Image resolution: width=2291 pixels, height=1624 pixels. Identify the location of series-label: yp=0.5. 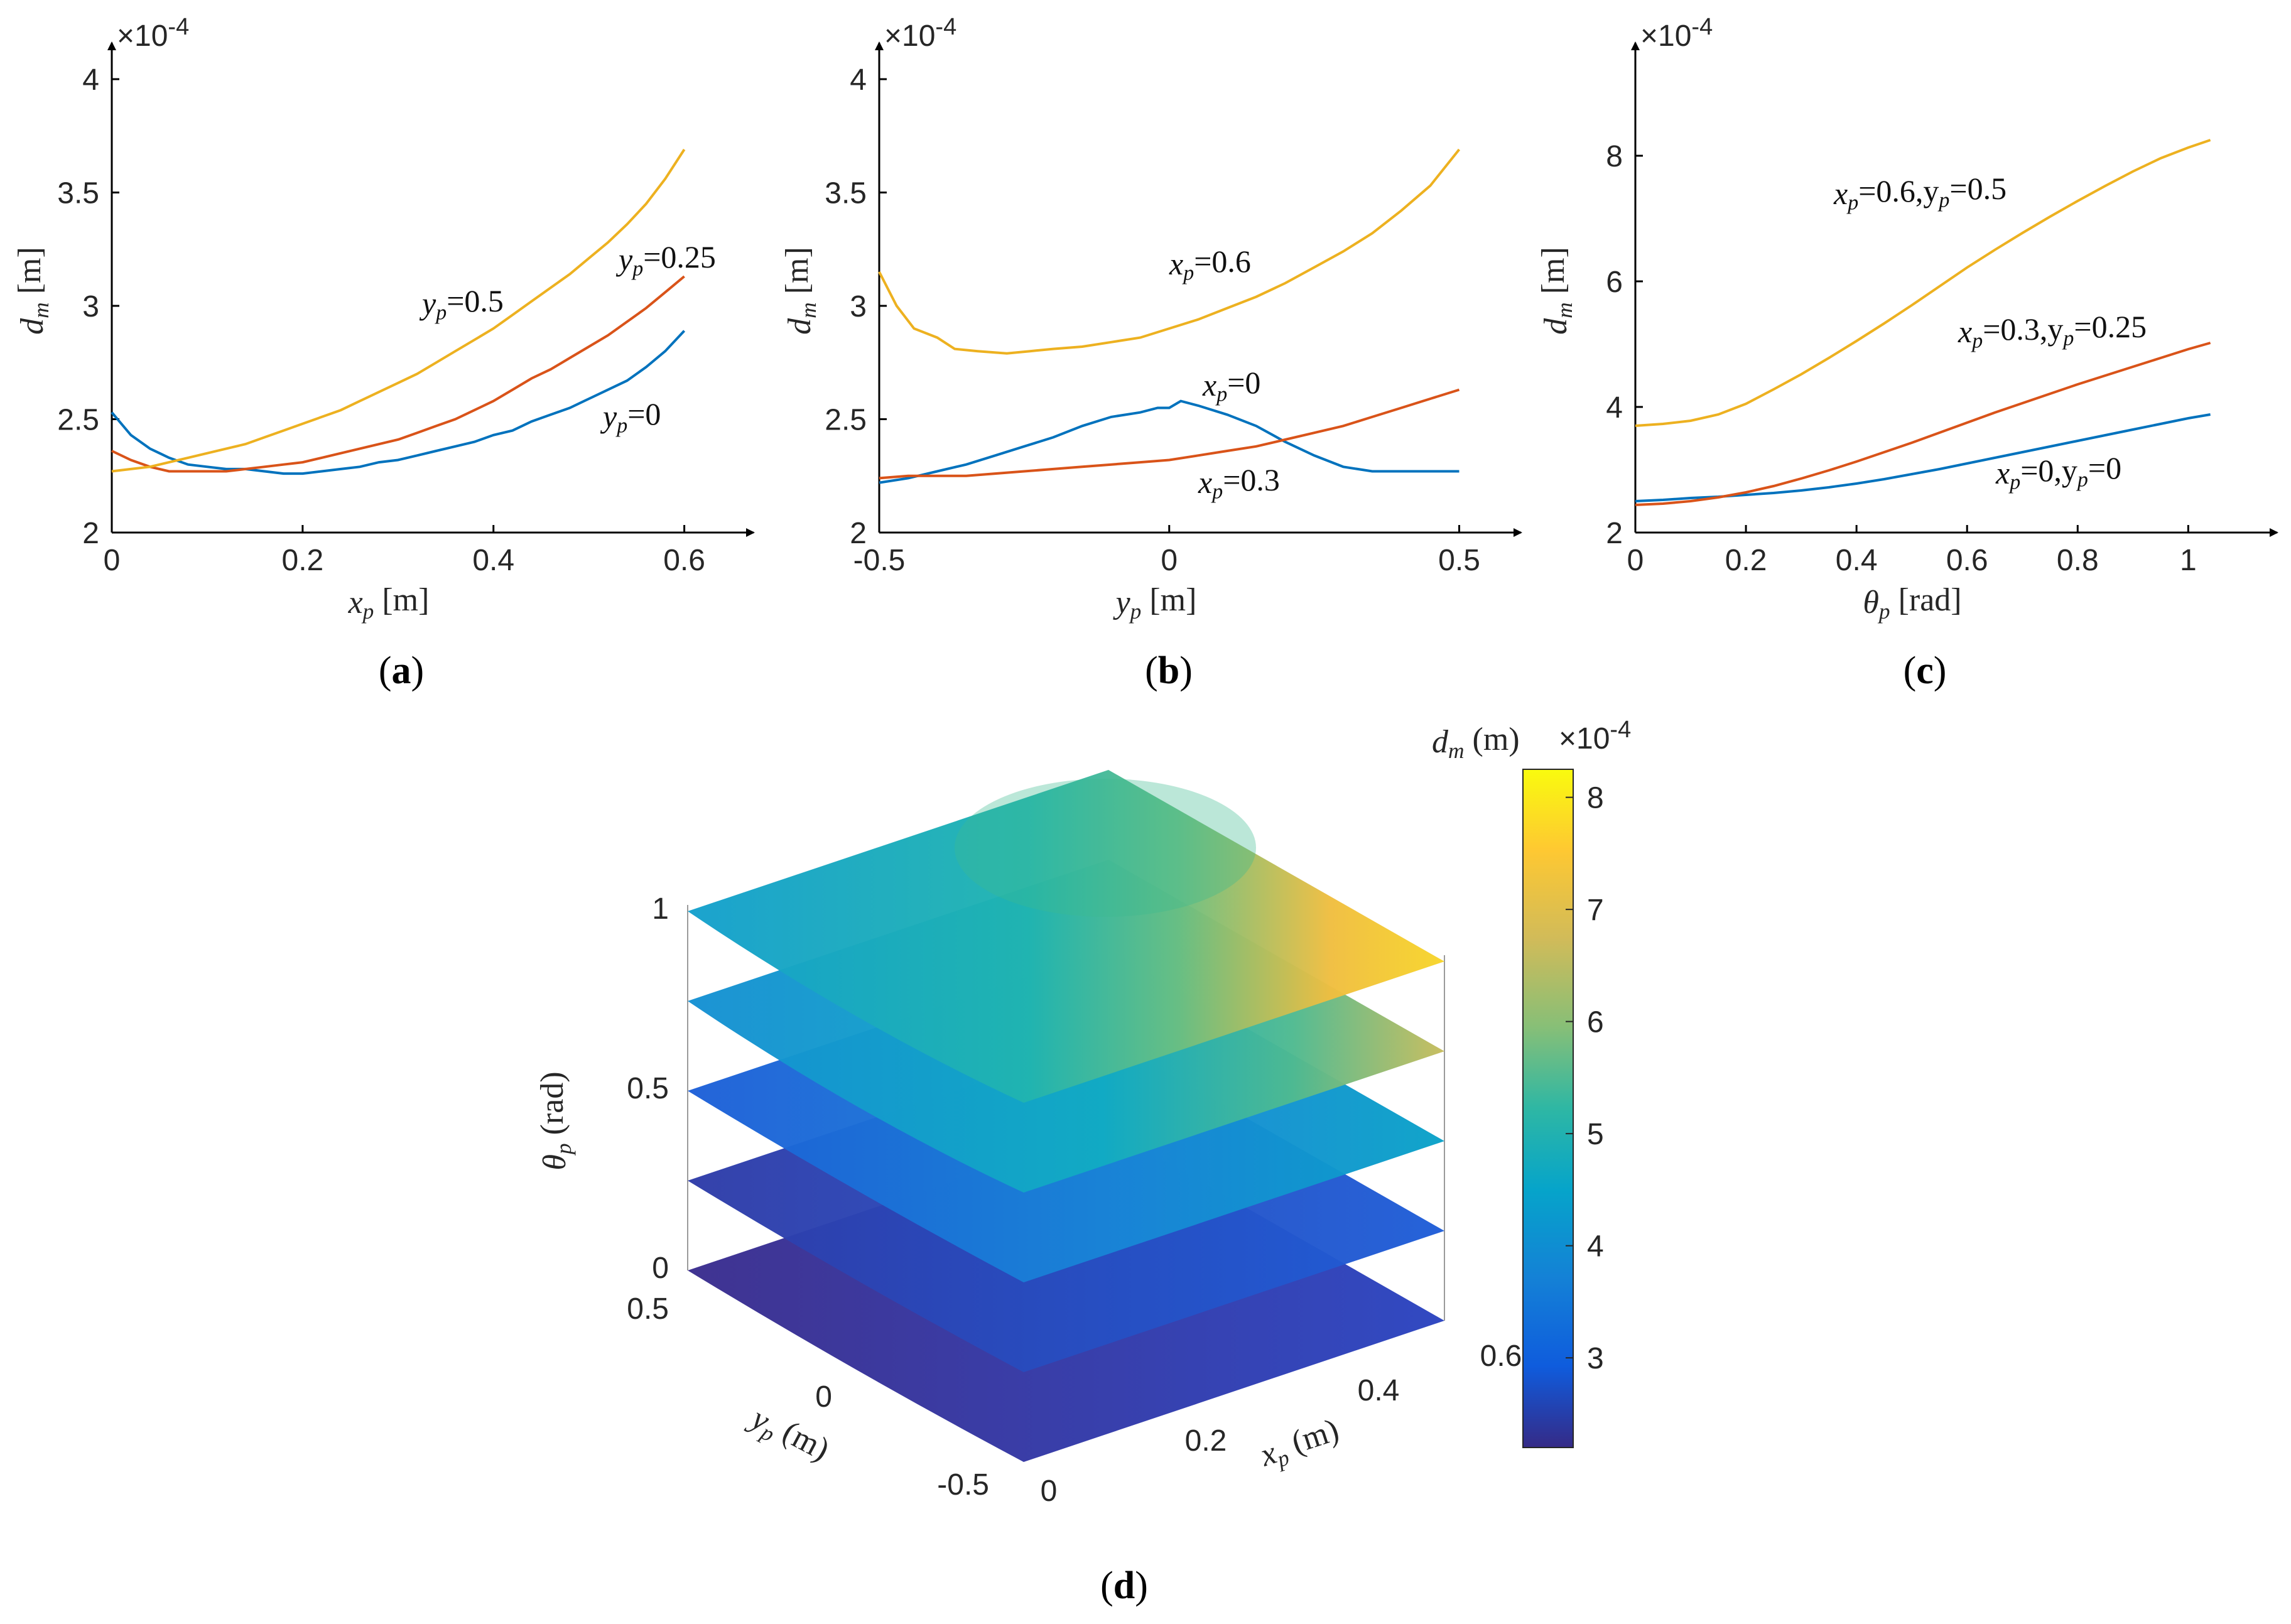
(461, 304).